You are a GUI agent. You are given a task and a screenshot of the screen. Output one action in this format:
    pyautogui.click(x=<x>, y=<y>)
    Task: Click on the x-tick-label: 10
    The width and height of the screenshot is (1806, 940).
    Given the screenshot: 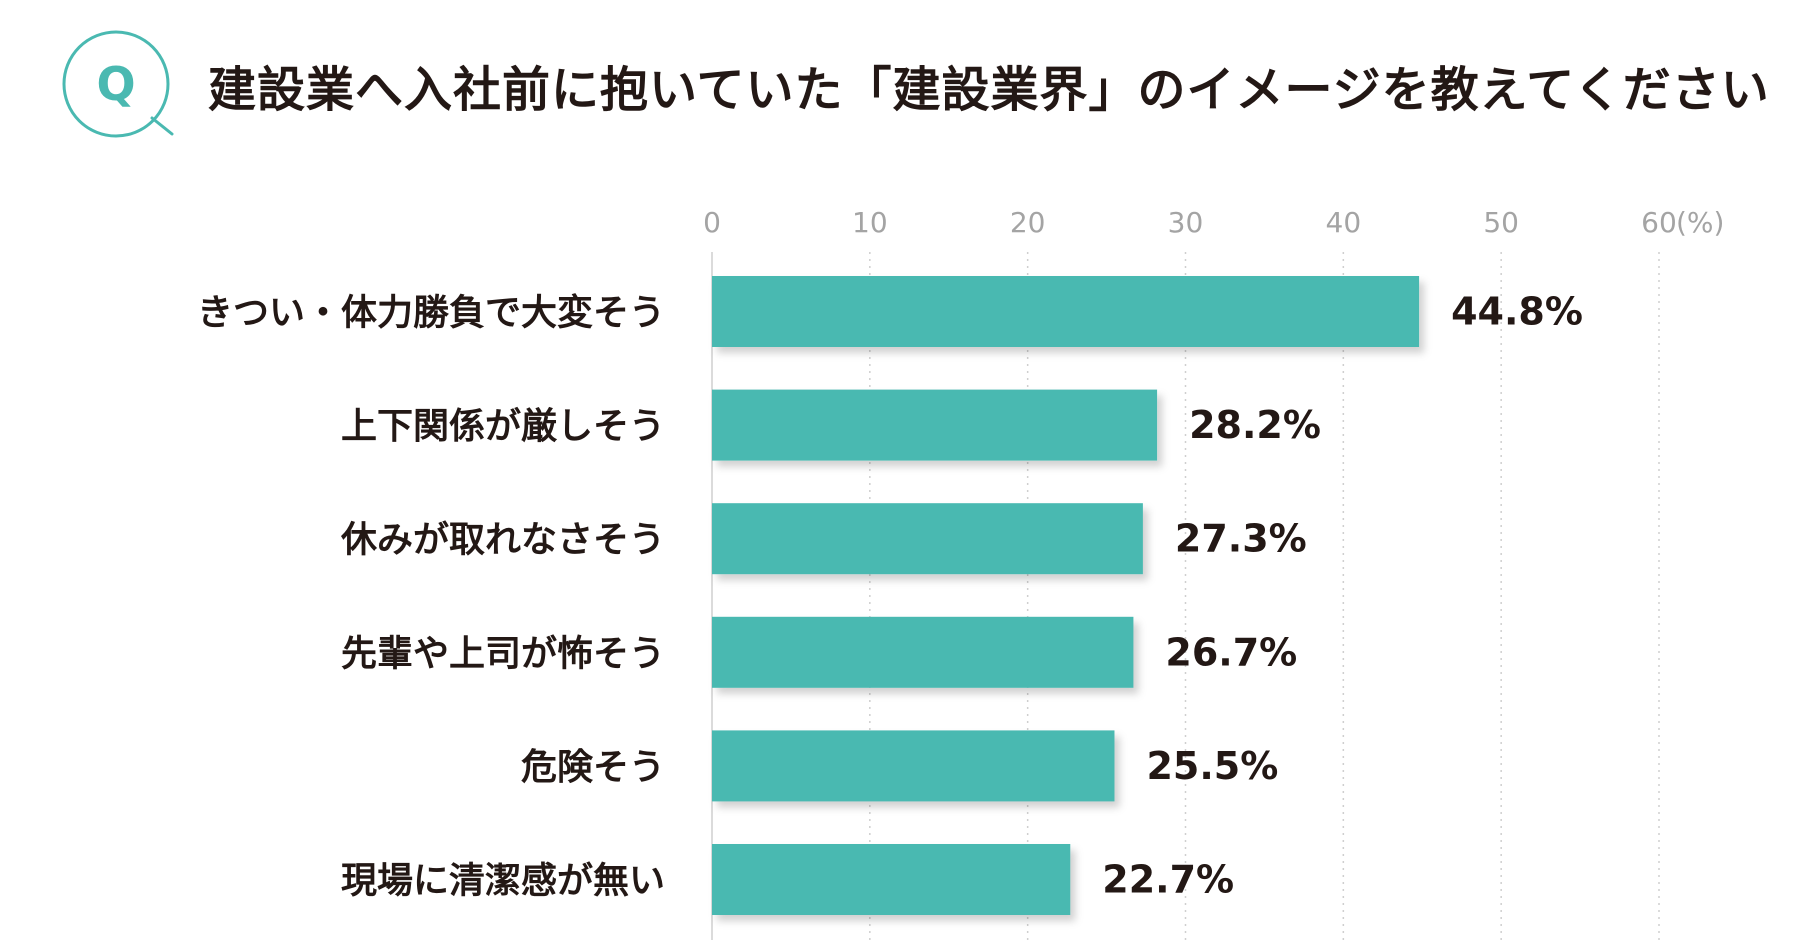 What is the action you would take?
    pyautogui.click(x=870, y=222)
    